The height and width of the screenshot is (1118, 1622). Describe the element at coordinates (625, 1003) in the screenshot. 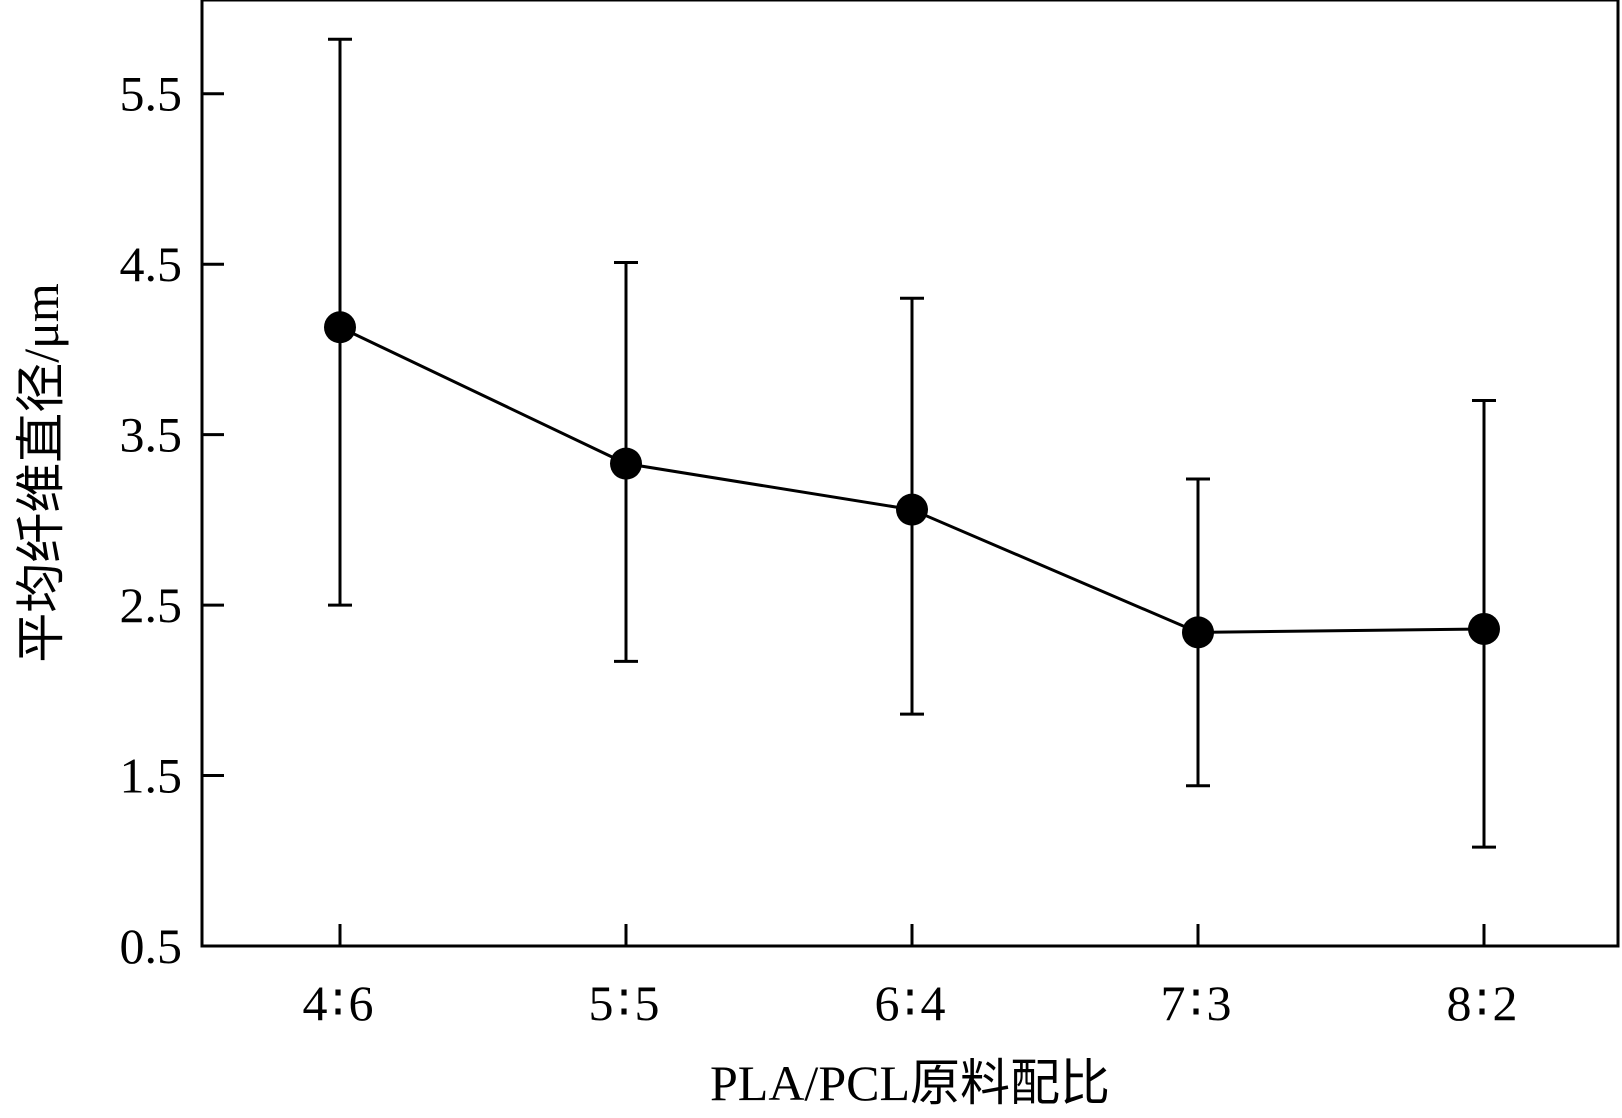

I see `x-tick-label: 5∶5` at that location.